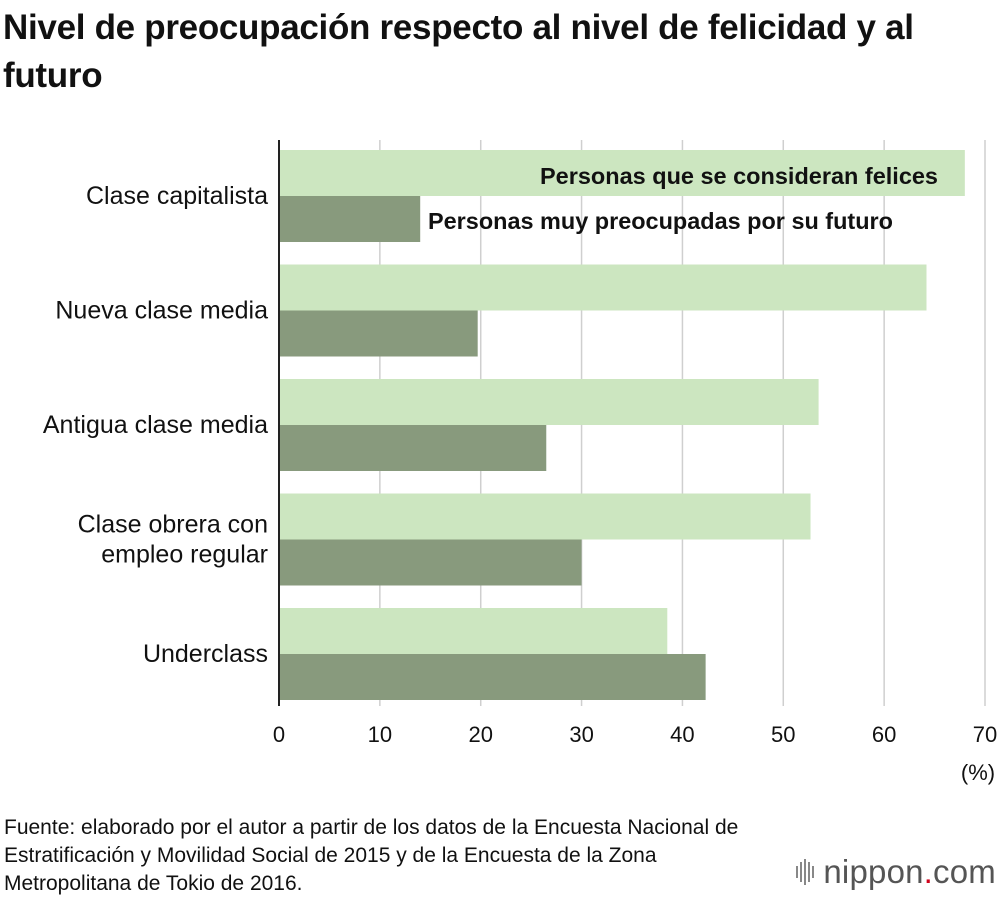 The width and height of the screenshot is (1000, 898). Describe the element at coordinates (581, 734) in the screenshot. I see `x-tick-label: 30` at that location.